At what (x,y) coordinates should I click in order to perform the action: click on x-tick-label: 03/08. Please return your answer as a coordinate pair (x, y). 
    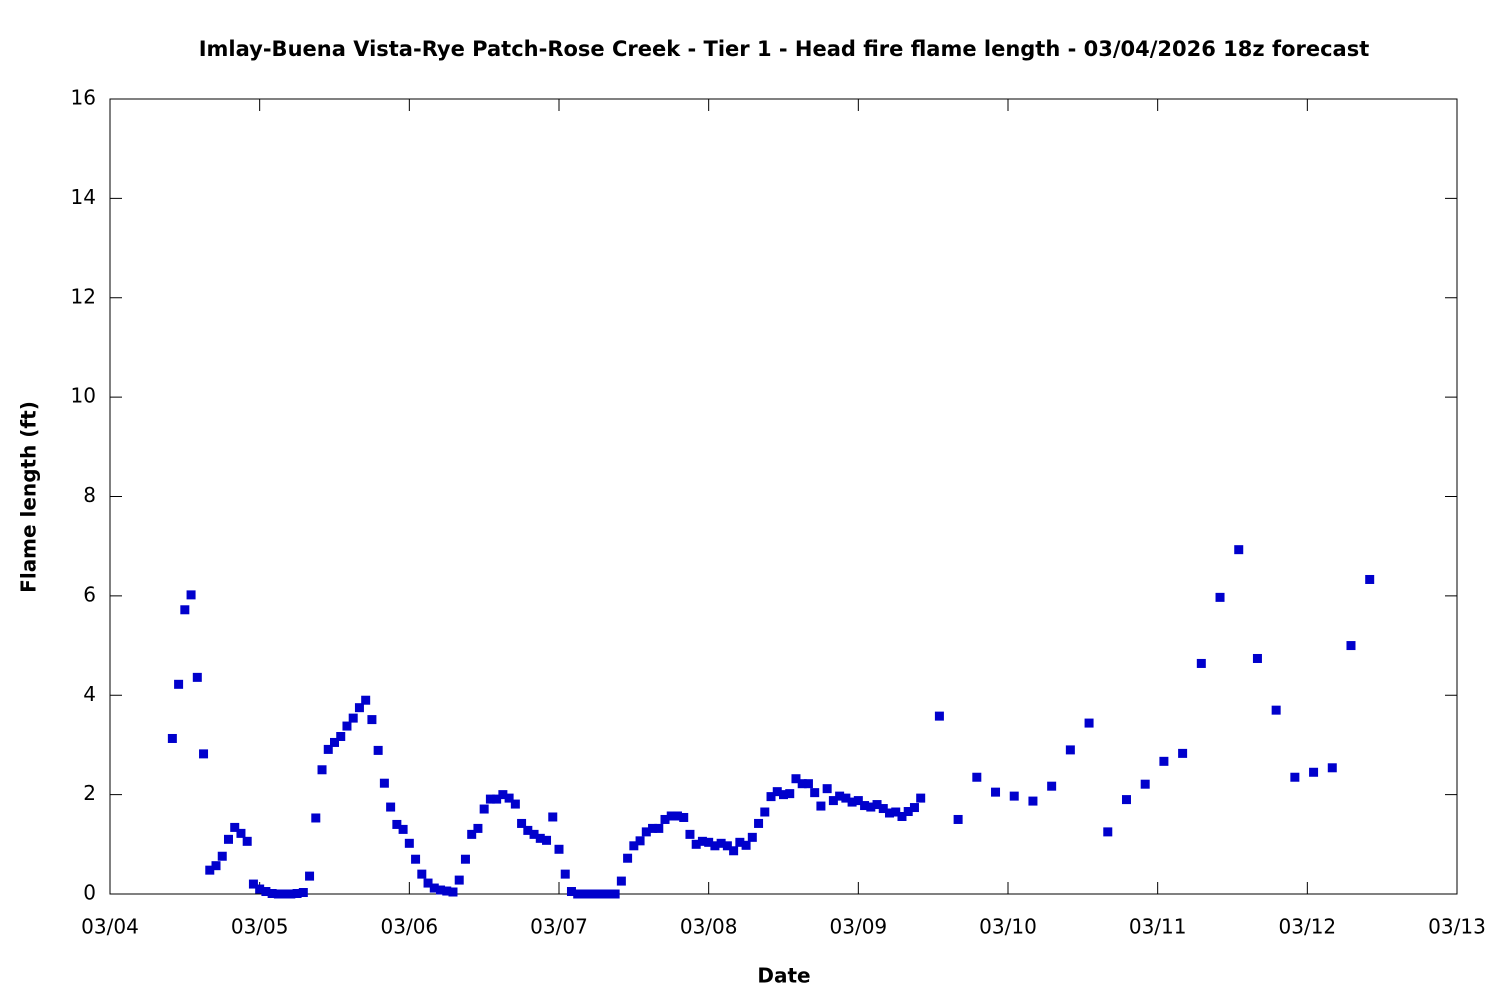
    Looking at the image, I should click on (709, 927).